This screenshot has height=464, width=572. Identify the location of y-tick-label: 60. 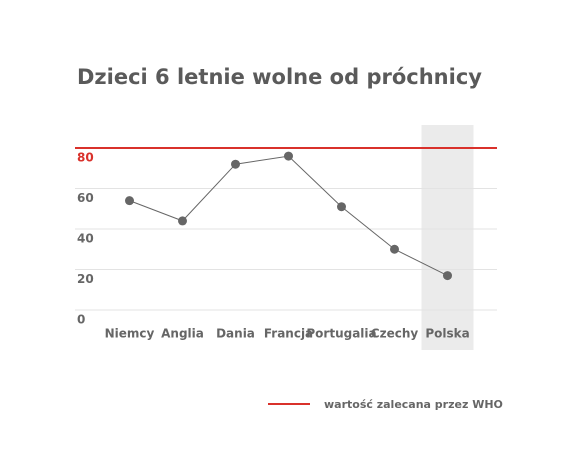
(85, 198).